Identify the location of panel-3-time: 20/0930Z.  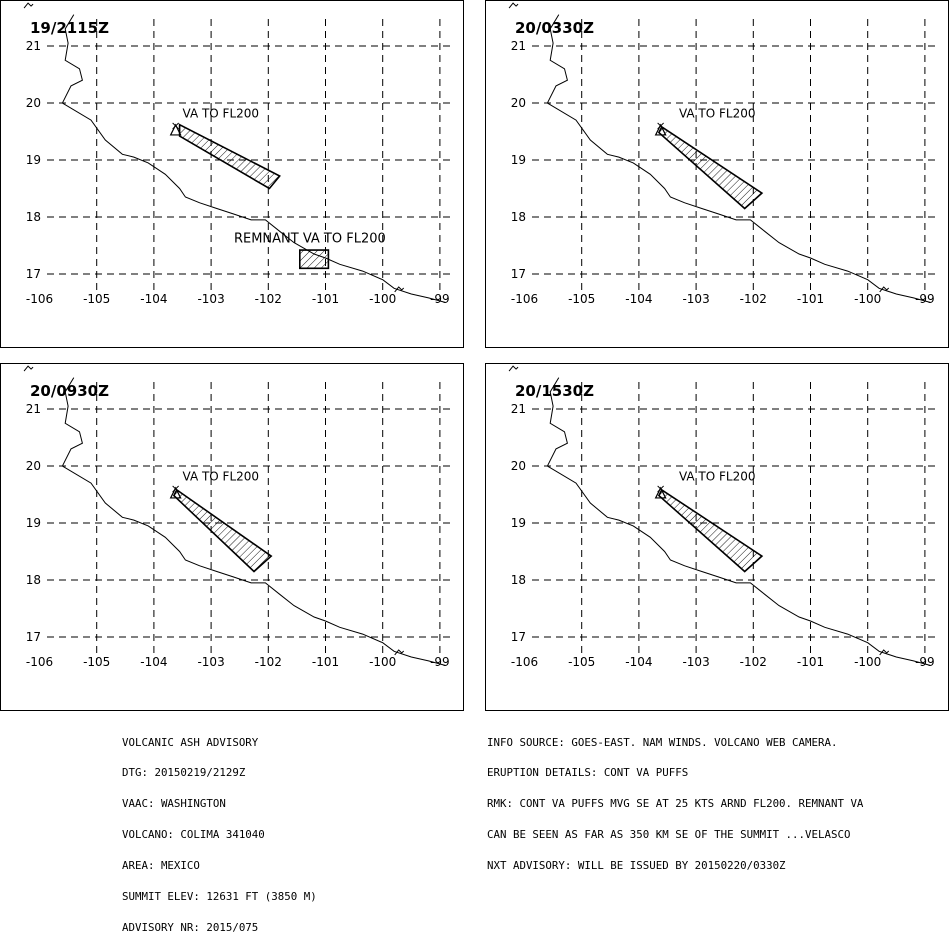
(69, 391).